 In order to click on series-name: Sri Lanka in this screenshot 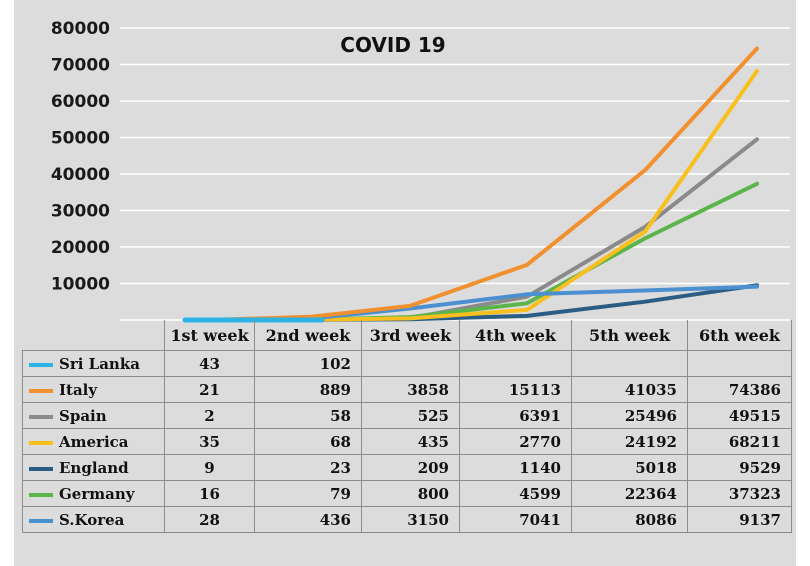, I will do `click(99, 363)`.